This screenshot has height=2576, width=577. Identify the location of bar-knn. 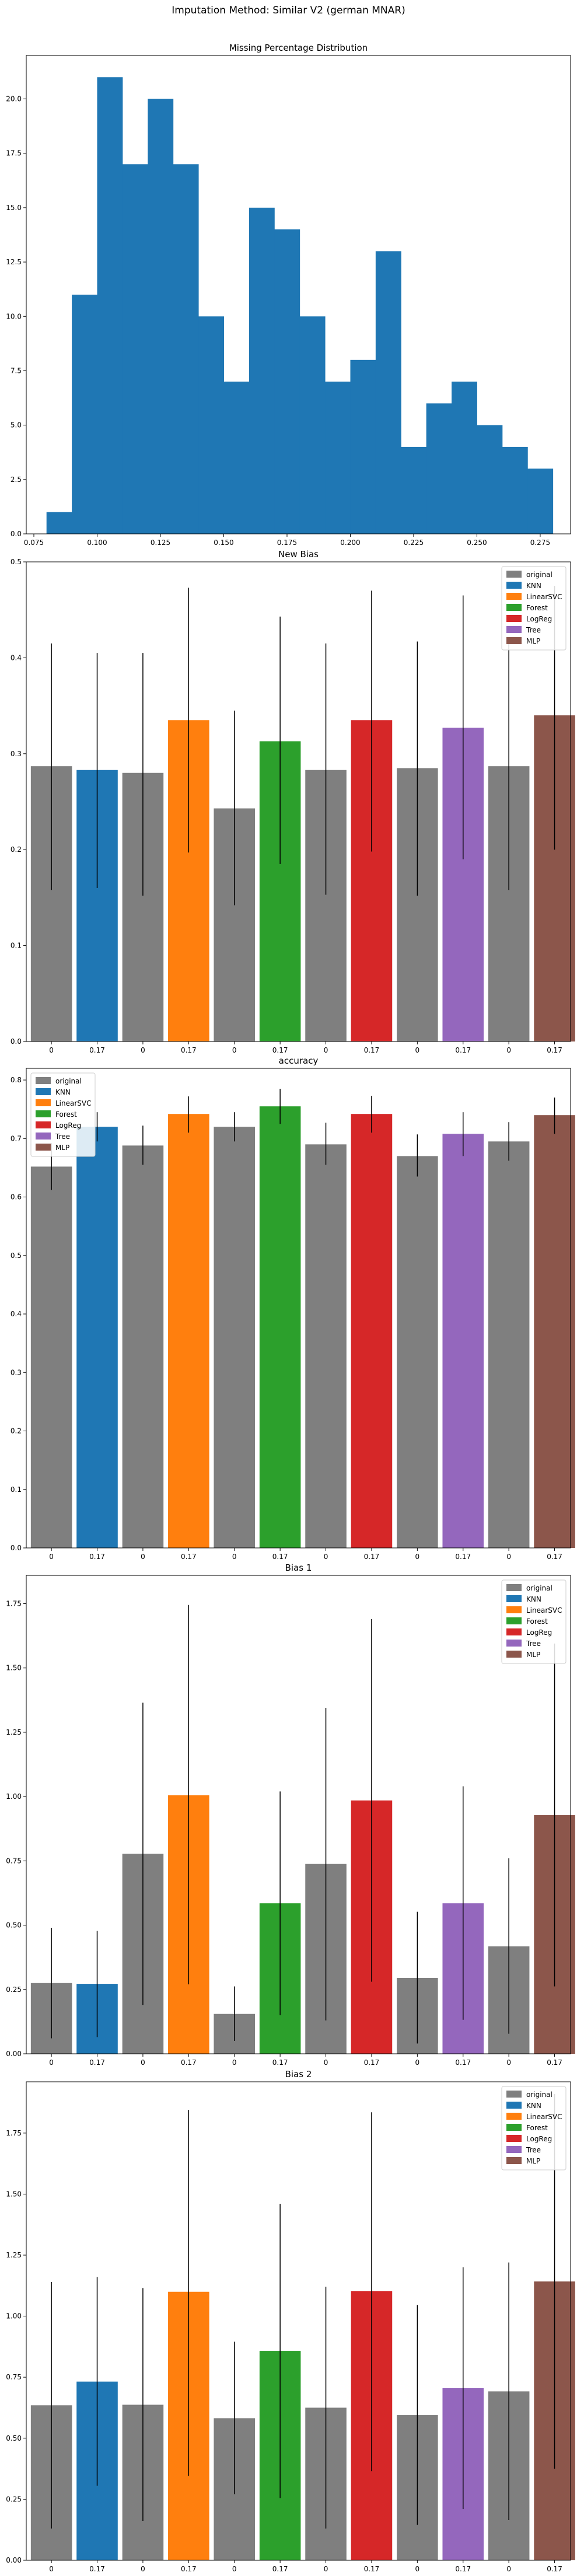
(97, 1337).